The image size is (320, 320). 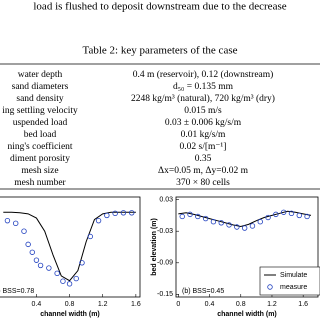 I want to click on series-line, so click(x=69, y=246).